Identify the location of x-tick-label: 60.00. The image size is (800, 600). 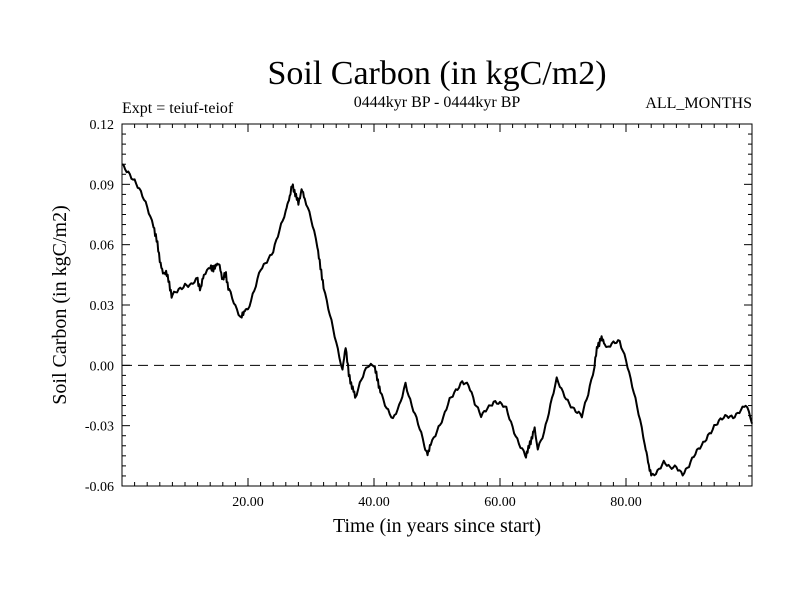
(500, 502).